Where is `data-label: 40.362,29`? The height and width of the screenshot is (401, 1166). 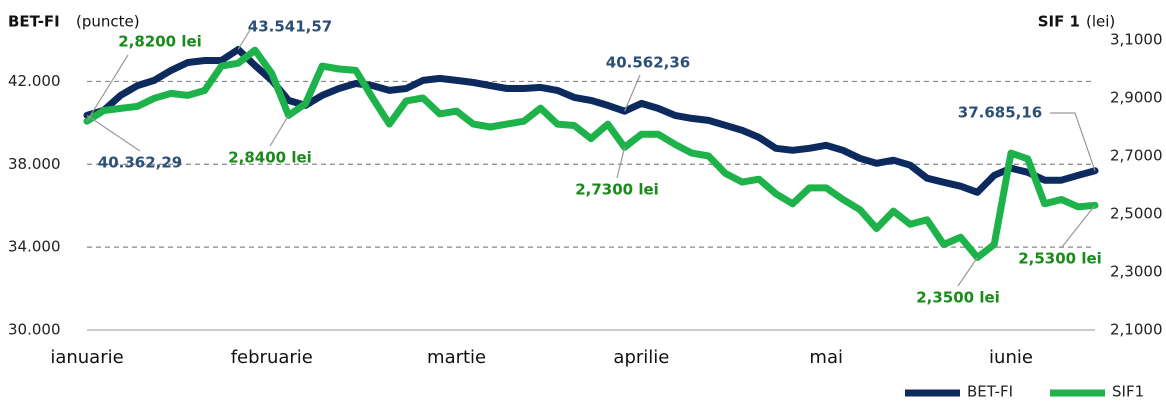
data-label: 40.362,29 is located at coordinates (140, 163).